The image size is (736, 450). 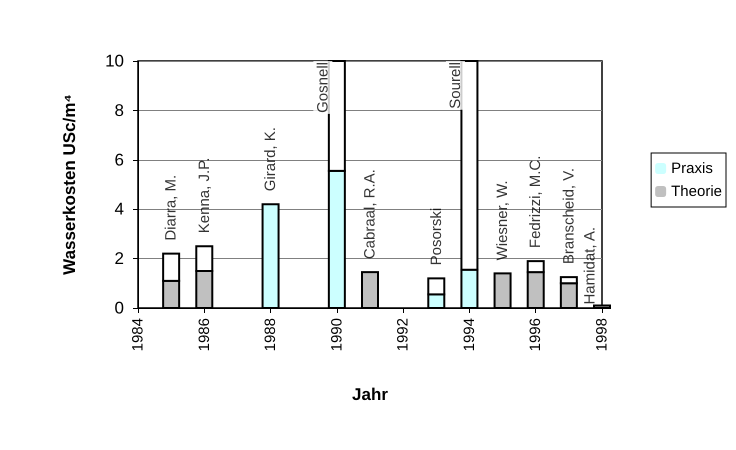 What do you see at coordinates (590, 265) in the screenshot?
I see `annotation: Hamidat, A.` at bounding box center [590, 265].